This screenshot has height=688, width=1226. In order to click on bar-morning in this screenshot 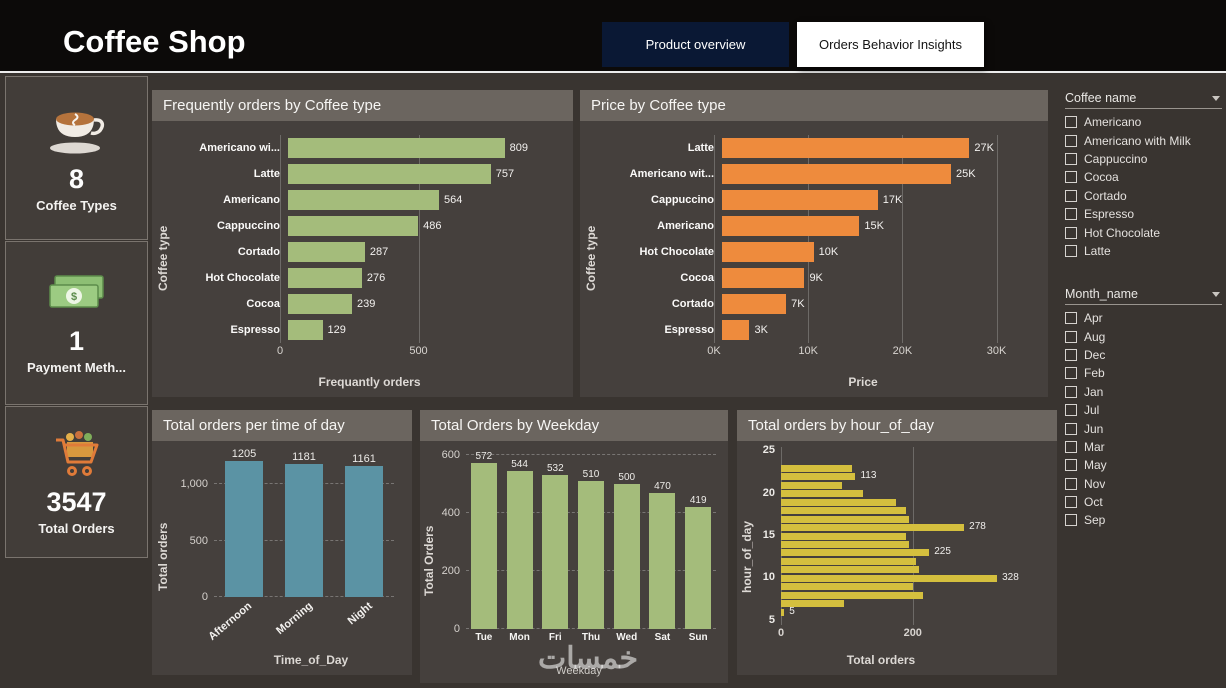, I will do `click(304, 530)`.